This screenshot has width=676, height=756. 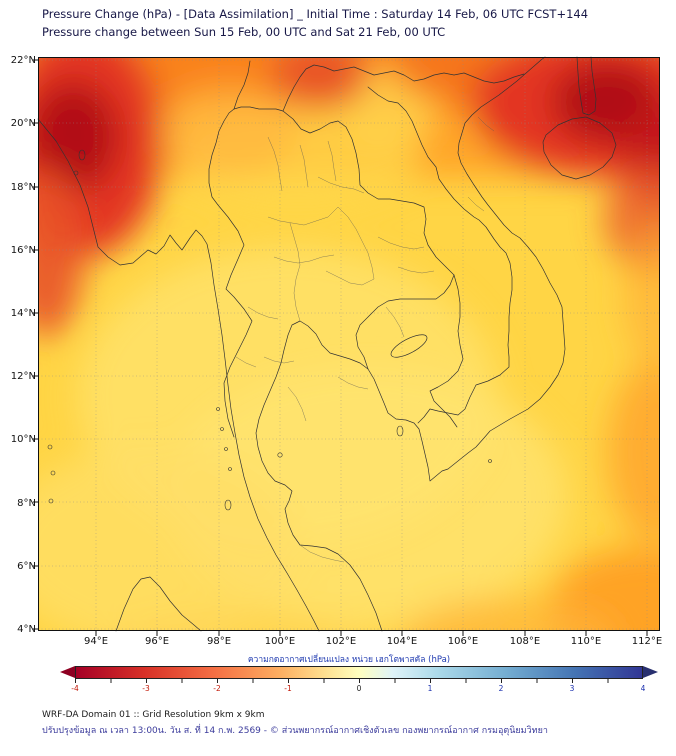 I want to click on colorbar-gradient, so click(x=359, y=672).